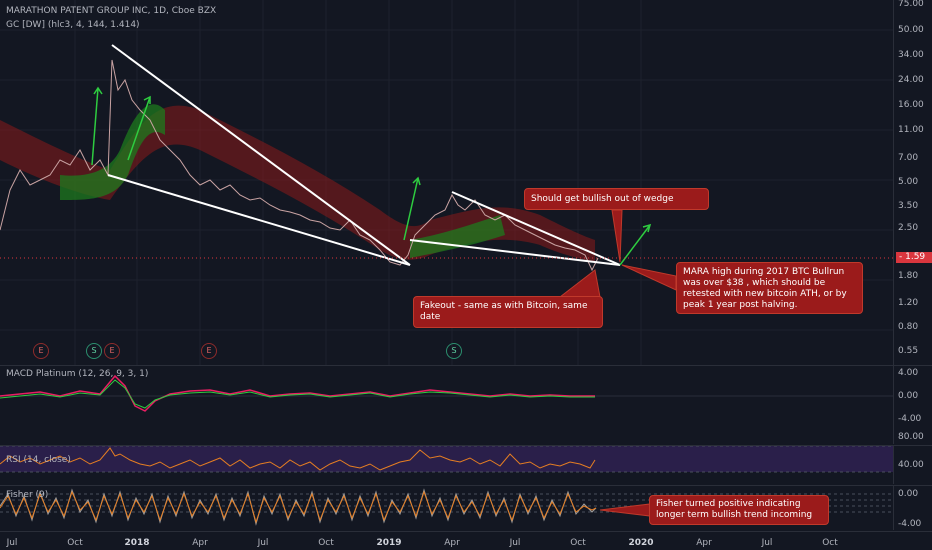  I want to click on macd-axis: 4.00 0.00 -4.00, so click(912, 405).